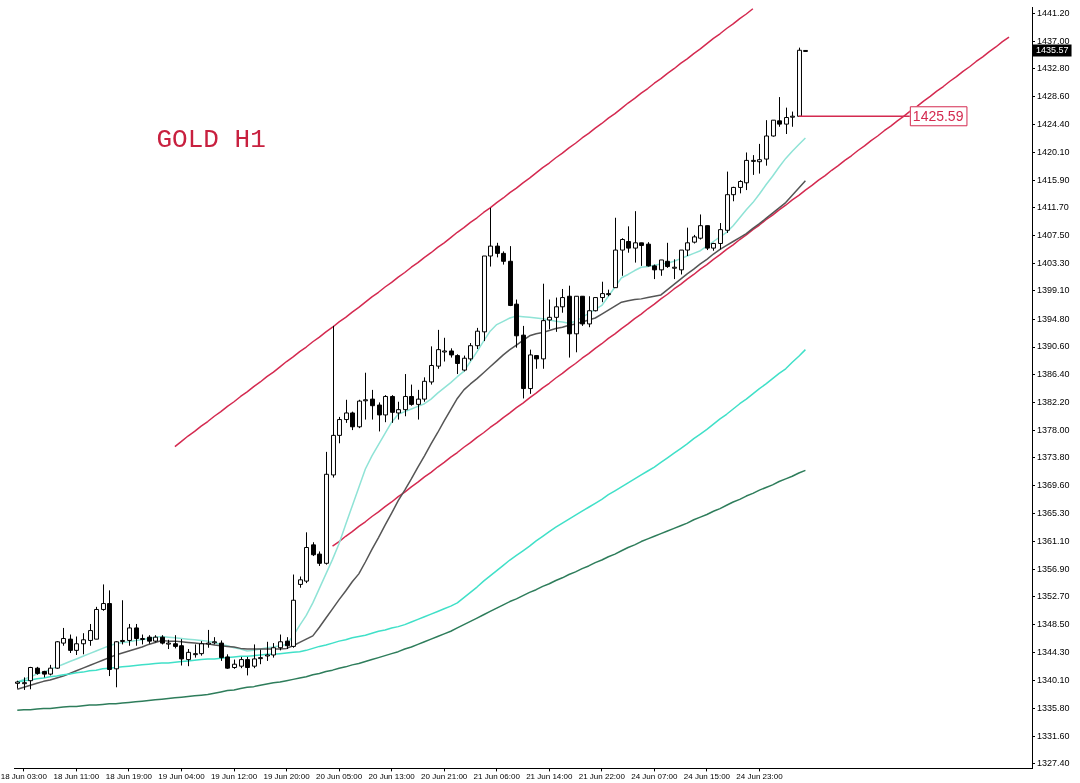  Describe the element at coordinates (1053, 290) in the screenshot. I see `y-tick-label: 1399.10` at that location.